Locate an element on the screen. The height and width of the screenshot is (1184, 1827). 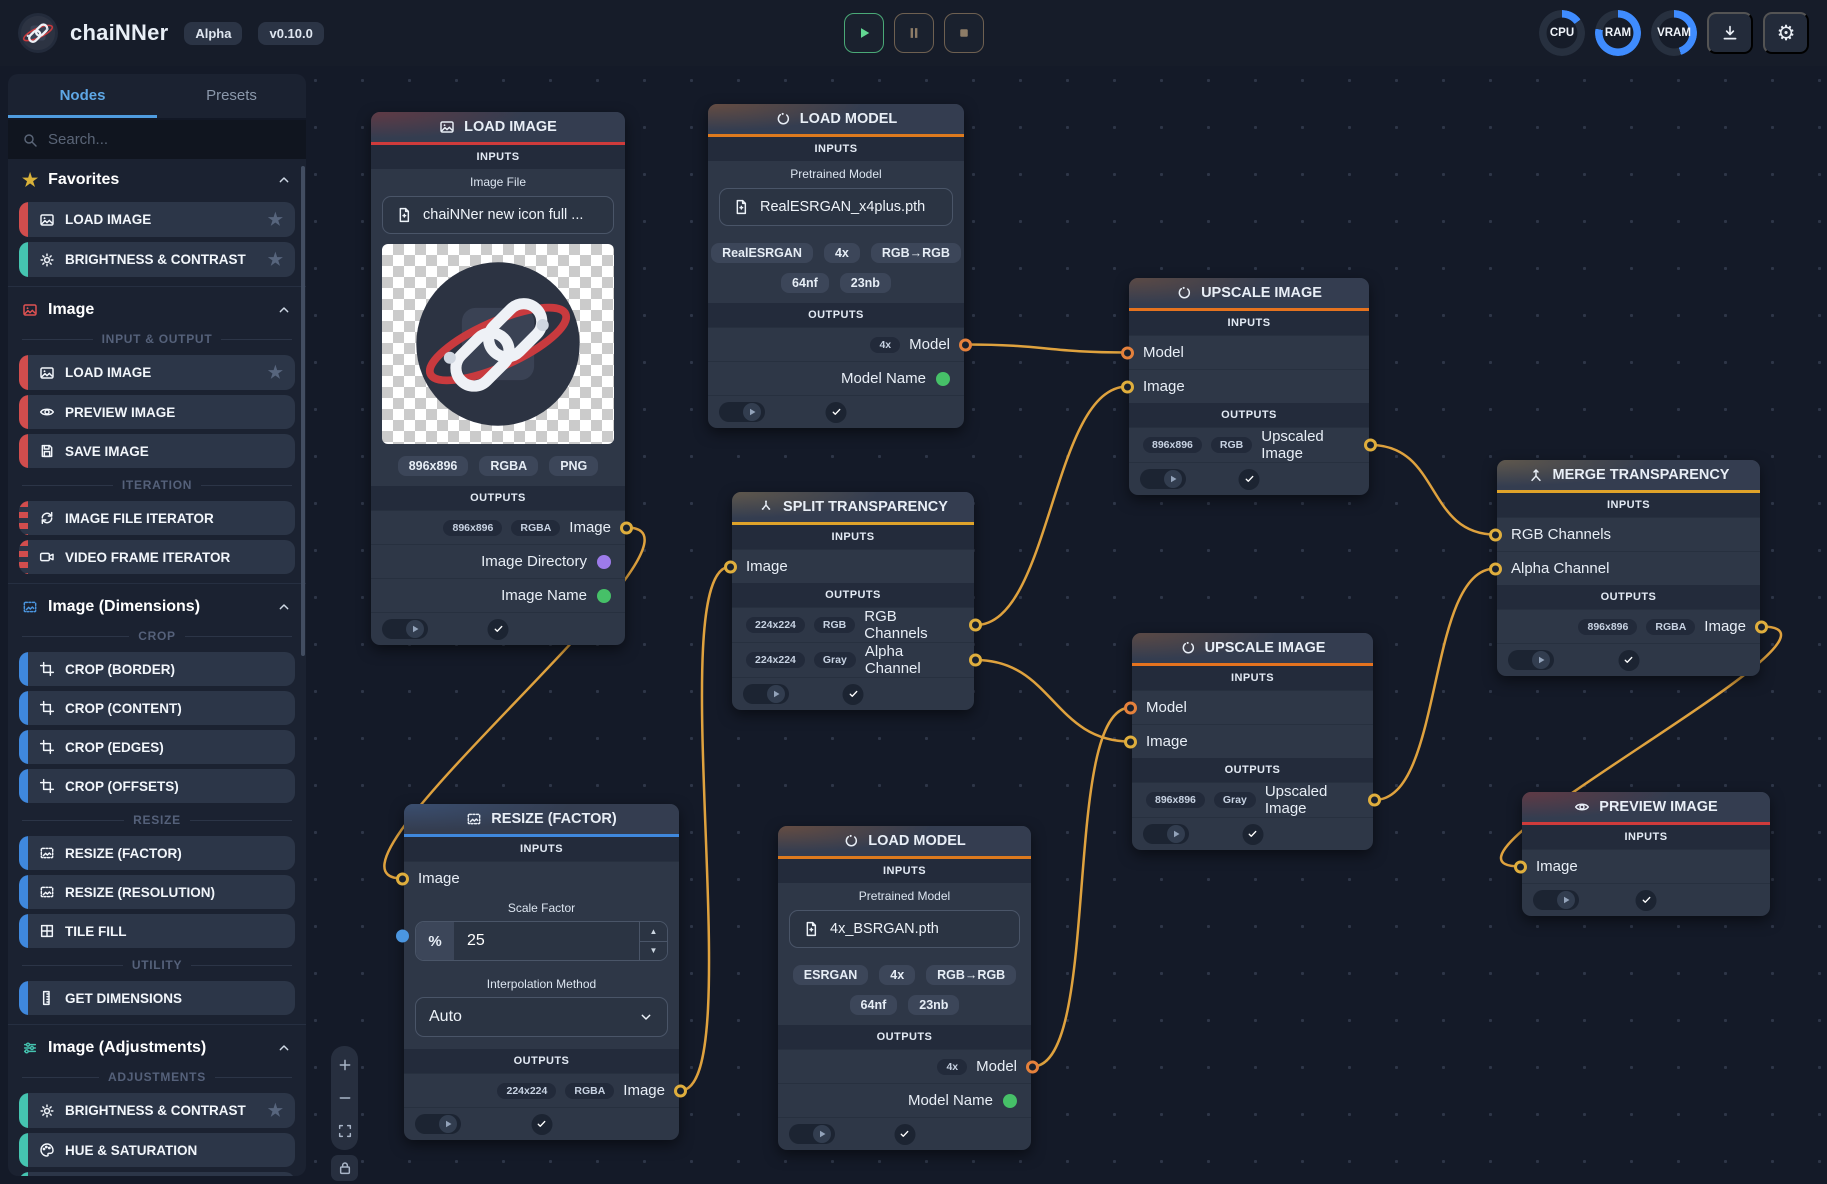
interpolation-select: Auto is located at coordinates (541, 1017).